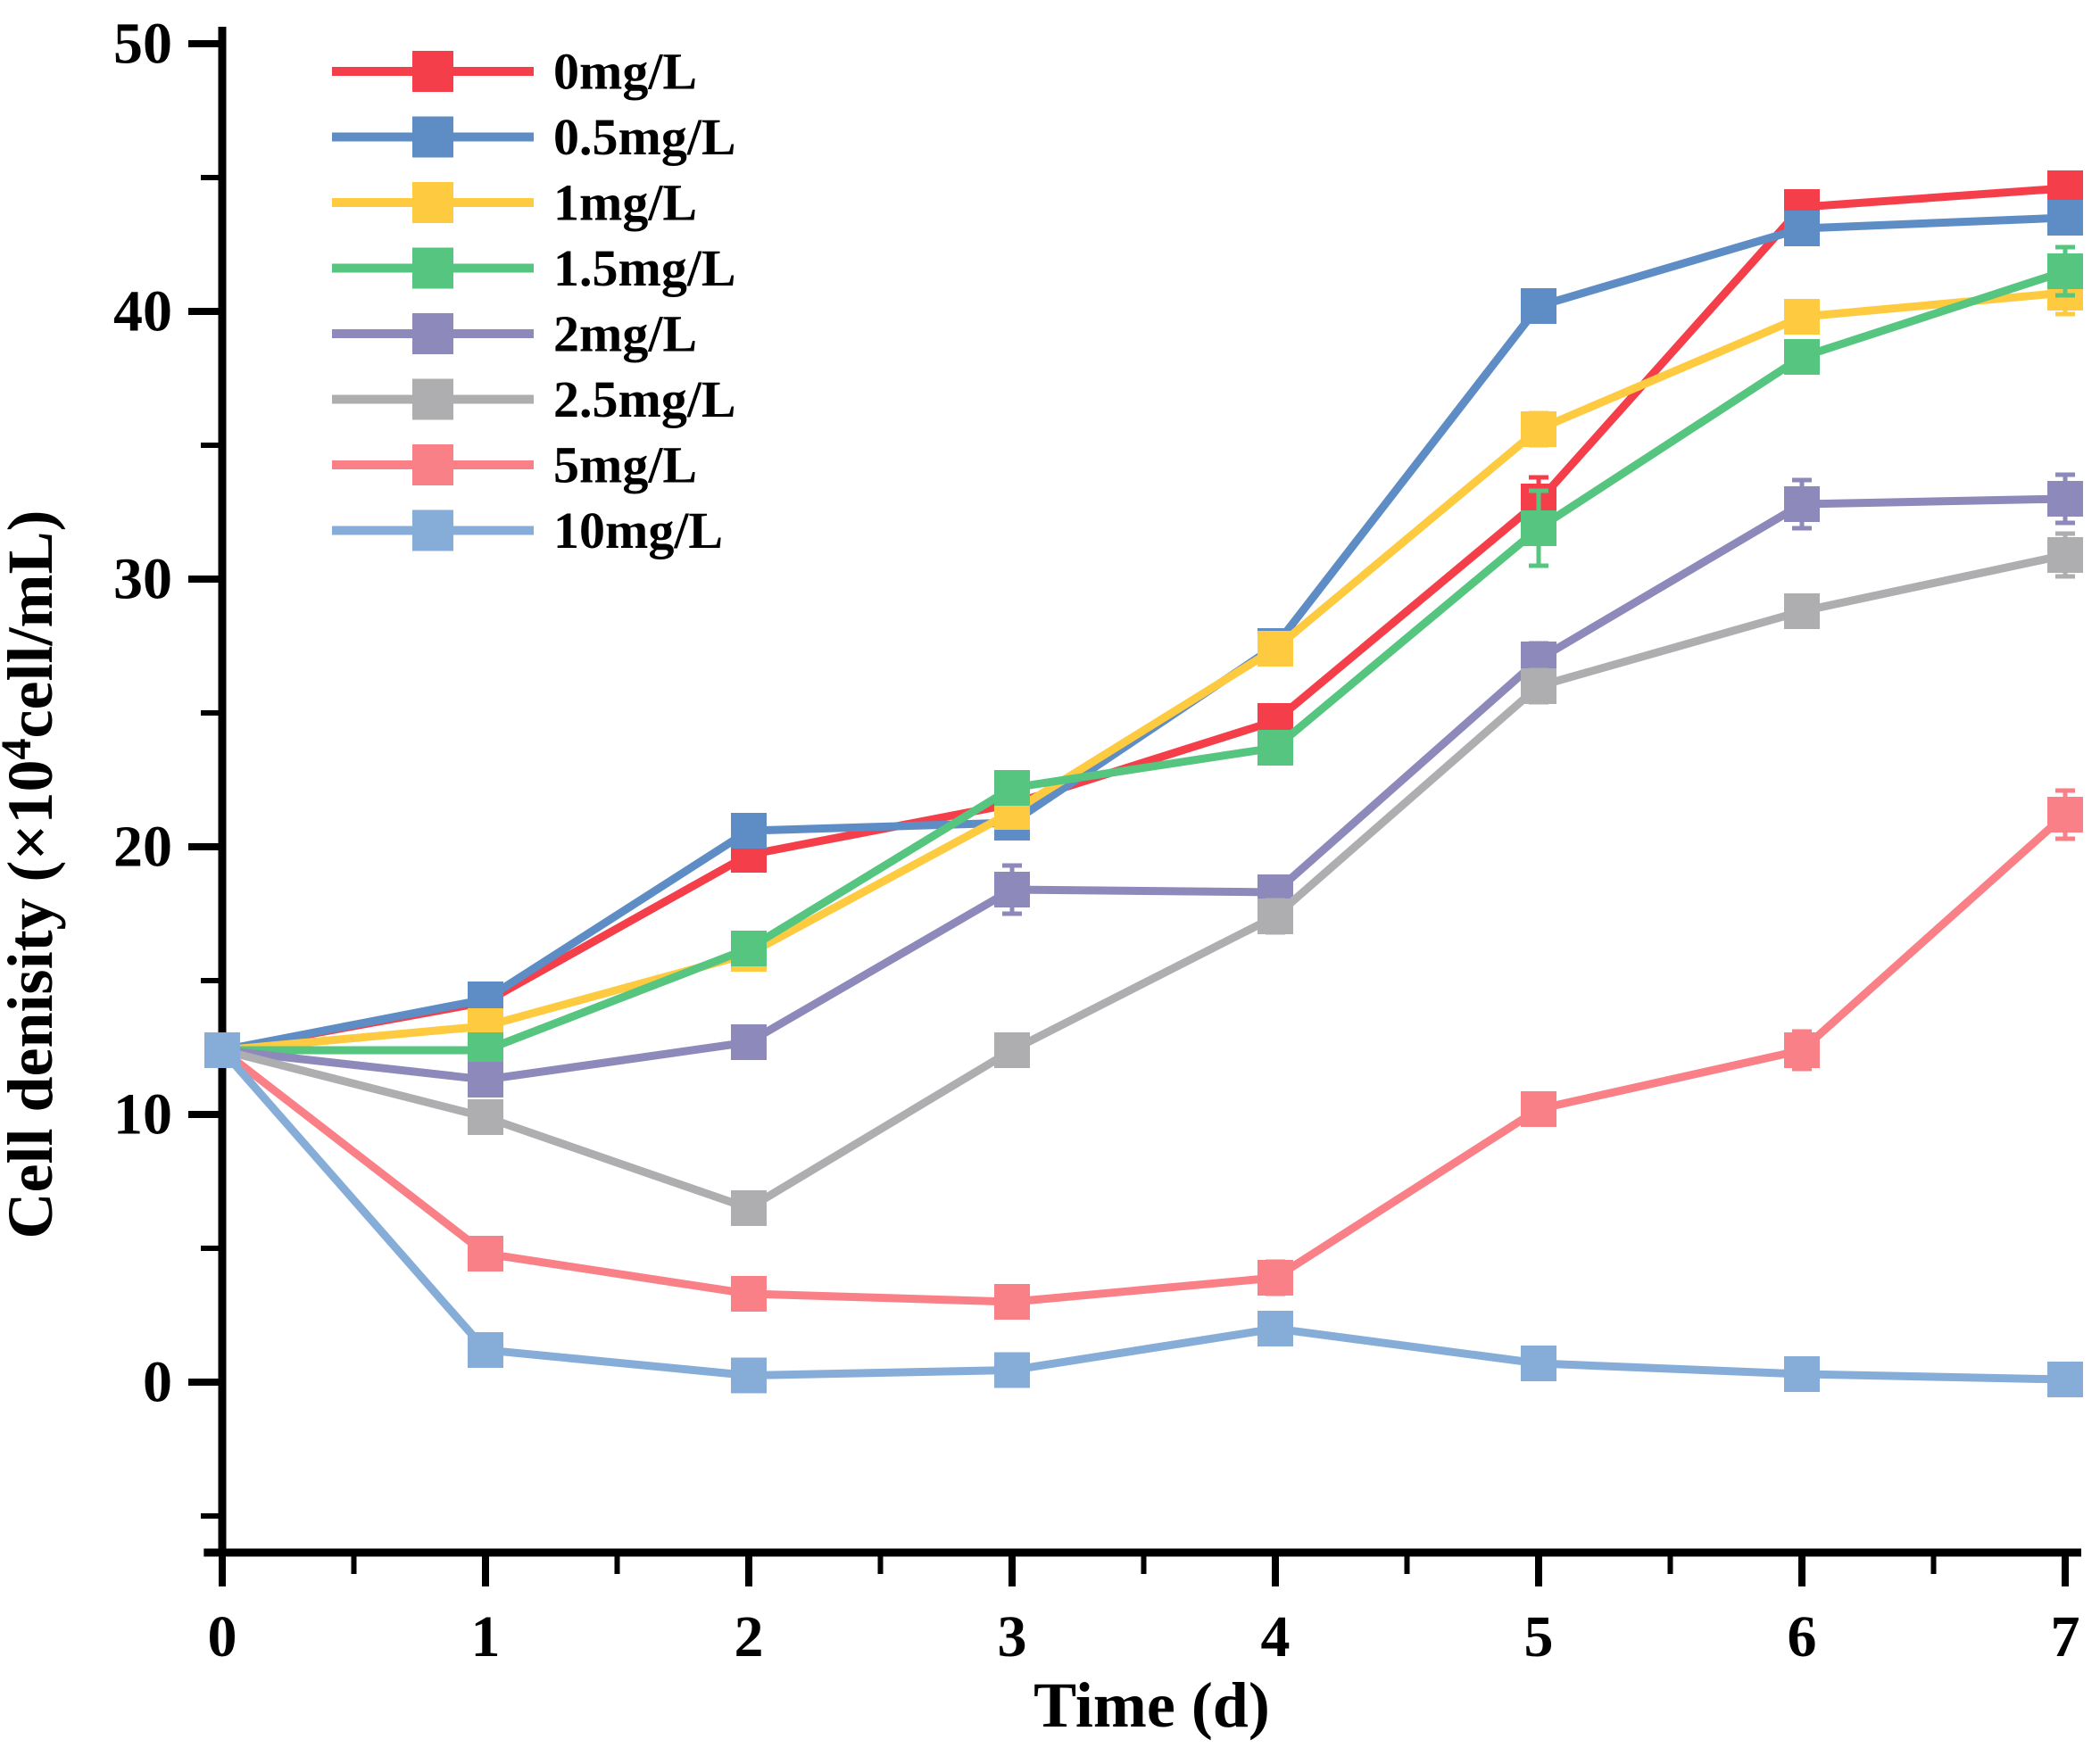  What do you see at coordinates (1013, 1636) in the screenshot?
I see `x-tick-label: 3` at bounding box center [1013, 1636].